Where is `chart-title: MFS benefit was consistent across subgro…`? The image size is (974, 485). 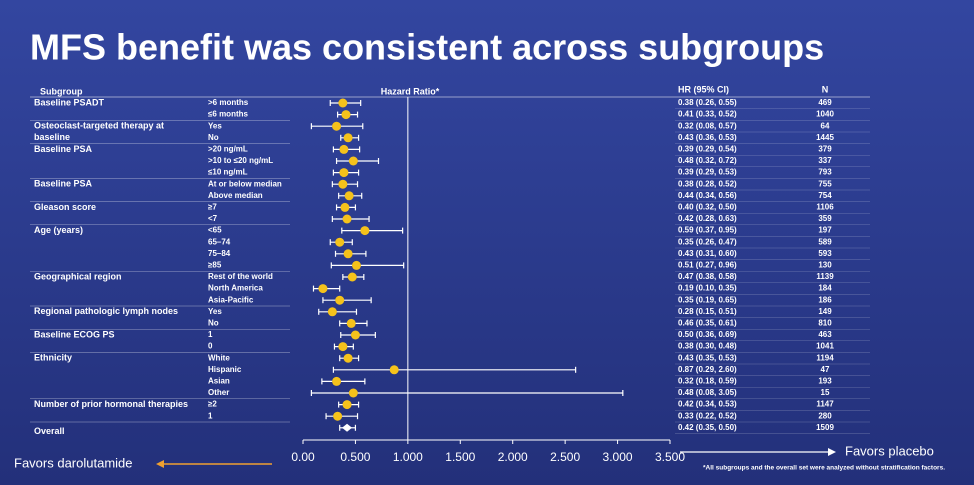
chart-title: MFS benefit was consistent across subgro… is located at coordinates (427, 47).